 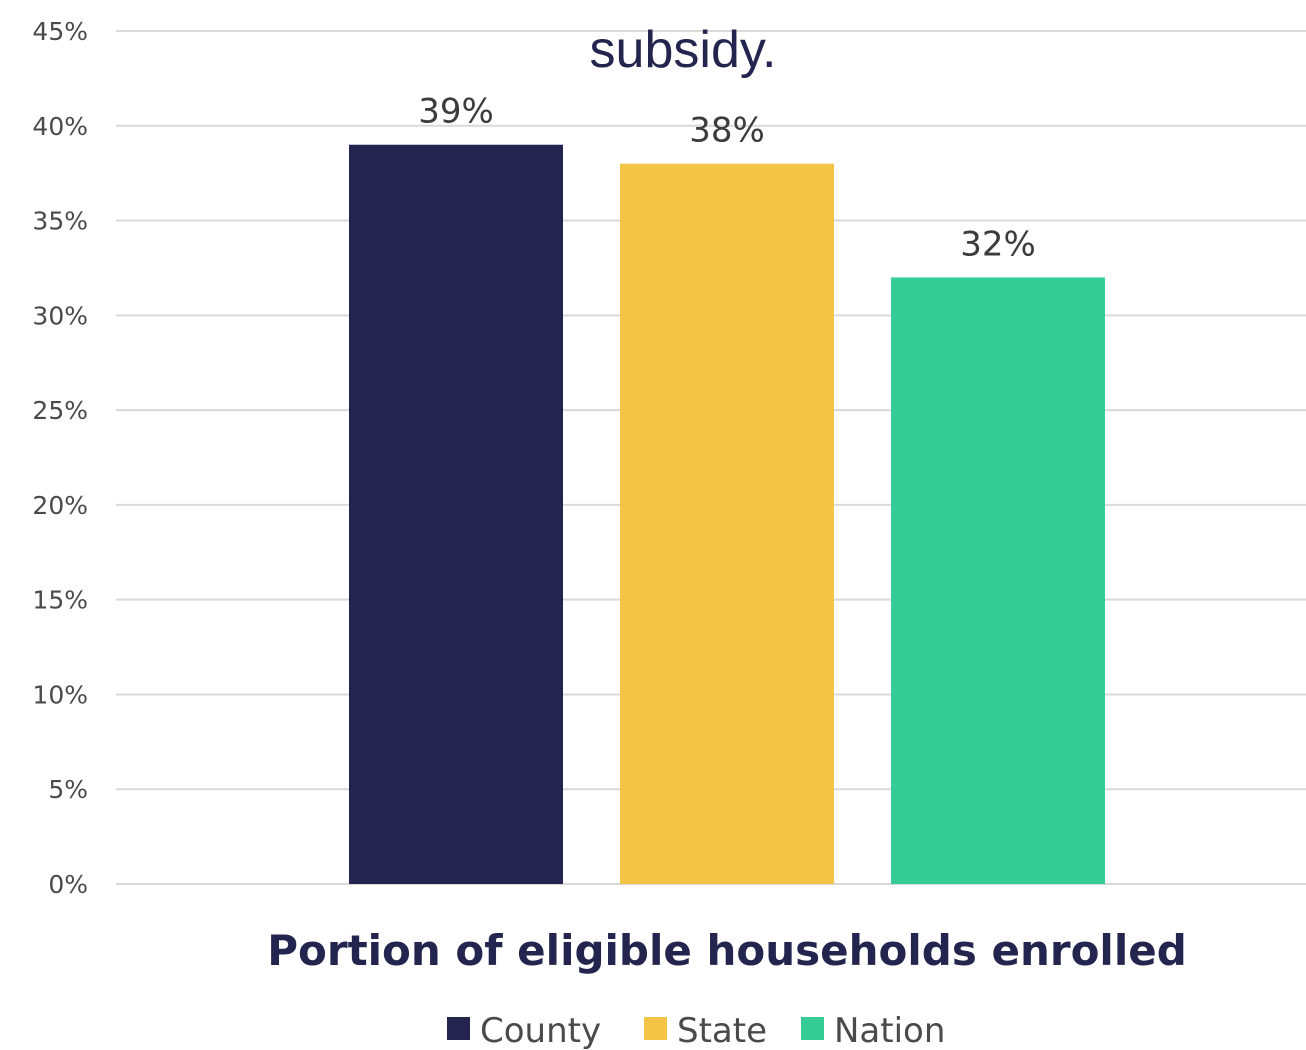 What do you see at coordinates (727, 523) in the screenshot?
I see `bar-state` at bounding box center [727, 523].